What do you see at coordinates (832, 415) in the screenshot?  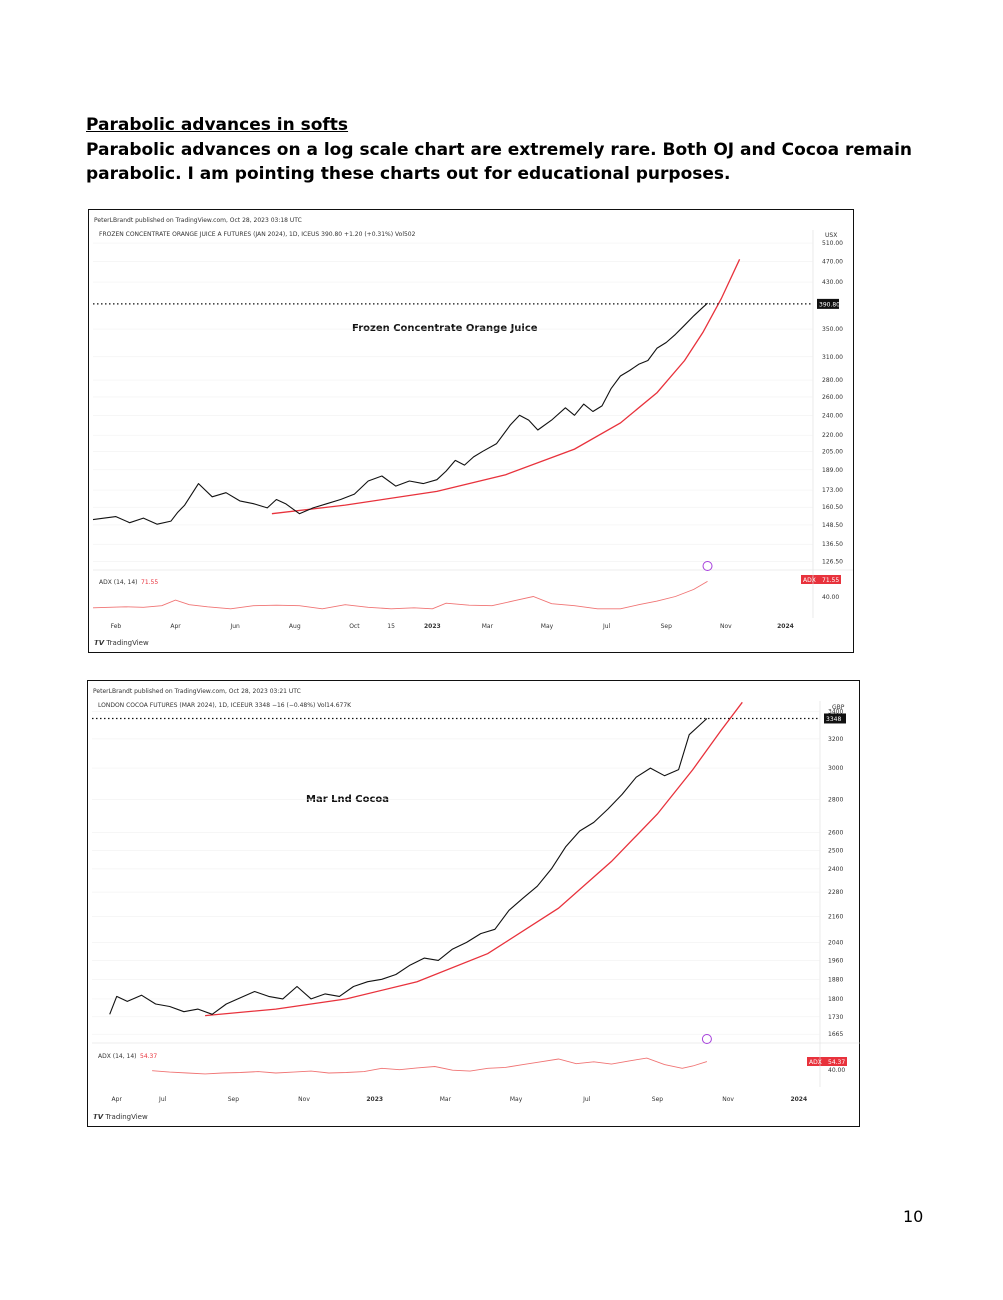 I see `y-tick-label: 240.00` at bounding box center [832, 415].